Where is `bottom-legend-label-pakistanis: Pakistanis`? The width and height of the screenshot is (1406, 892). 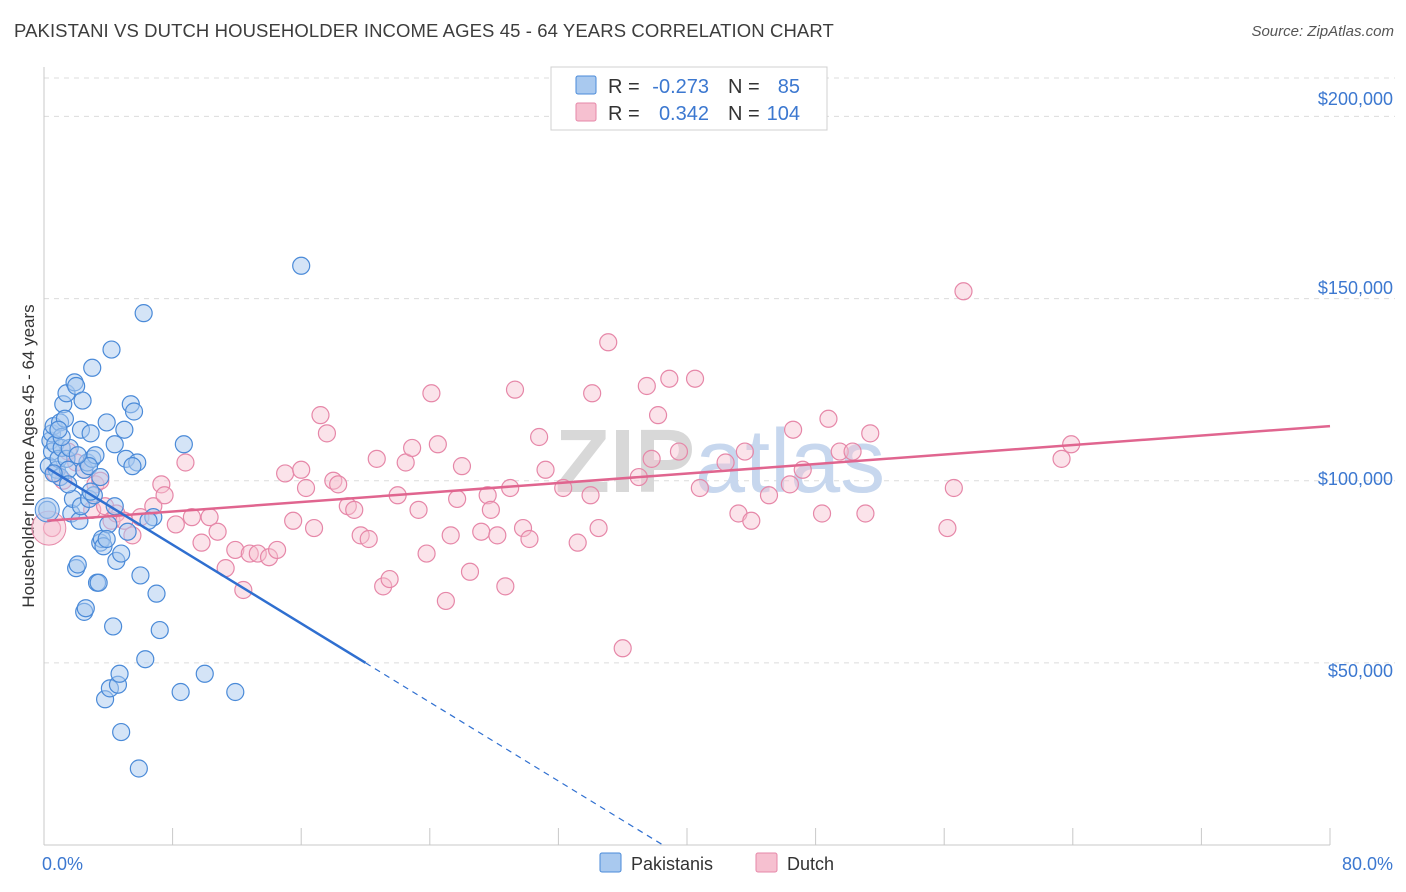
bottom-legend-label-pakistanis: Pakistanis is located at coordinates (672, 864).